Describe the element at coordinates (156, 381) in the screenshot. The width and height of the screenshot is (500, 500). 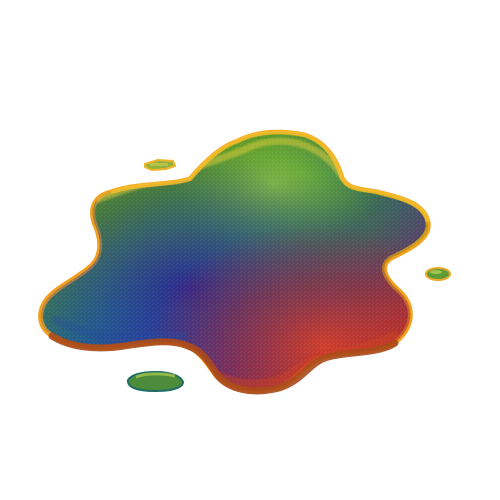
I see `small-puddle-bottom-left` at that location.